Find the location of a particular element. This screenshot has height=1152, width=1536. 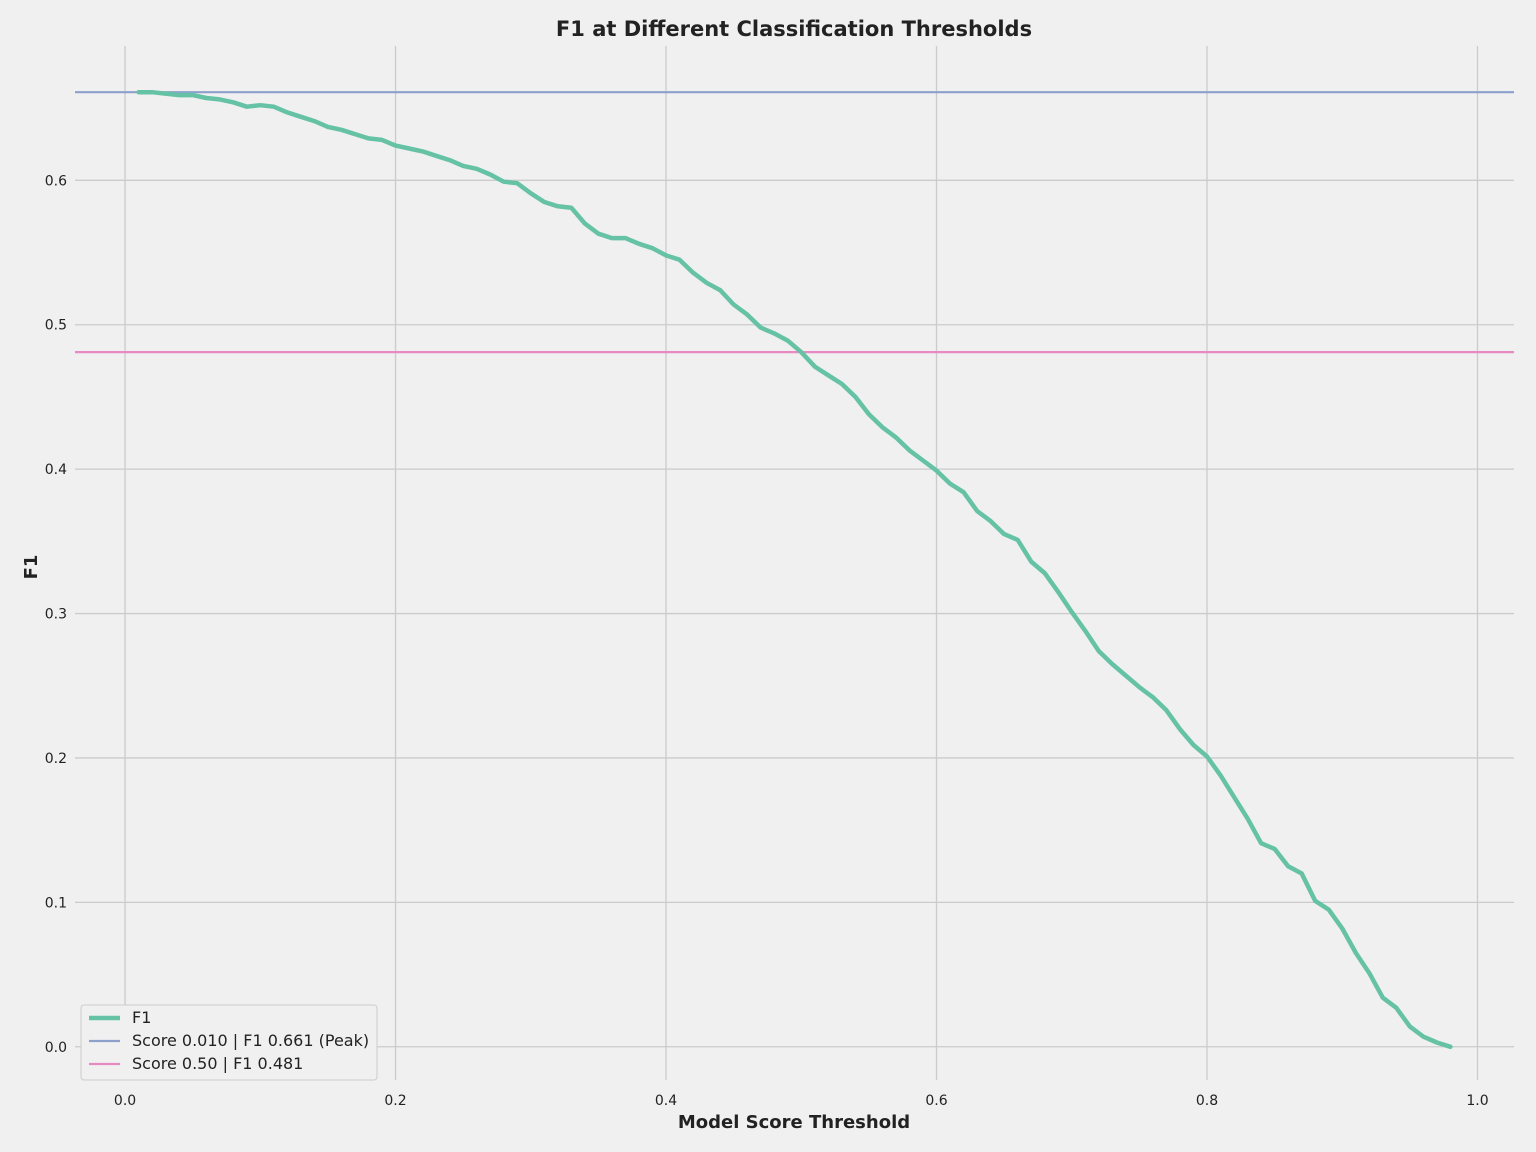

y-tick-labels: 0.0 0.1 0.2 0.3 0.4 0.5 0.6 is located at coordinates (56, 614).